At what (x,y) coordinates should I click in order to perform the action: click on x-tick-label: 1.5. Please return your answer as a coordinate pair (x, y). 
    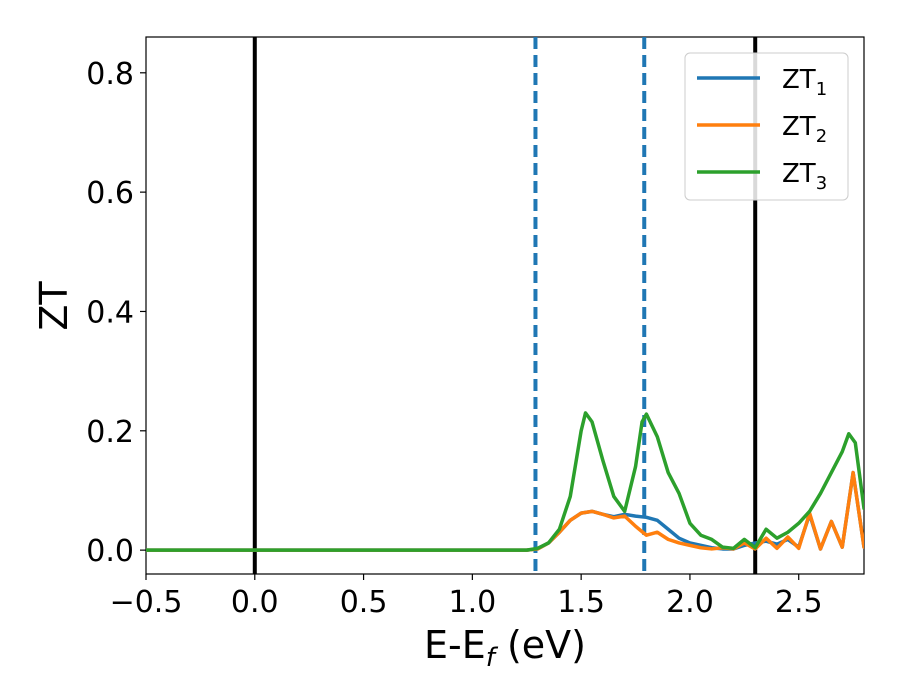
    Looking at the image, I should click on (581, 602).